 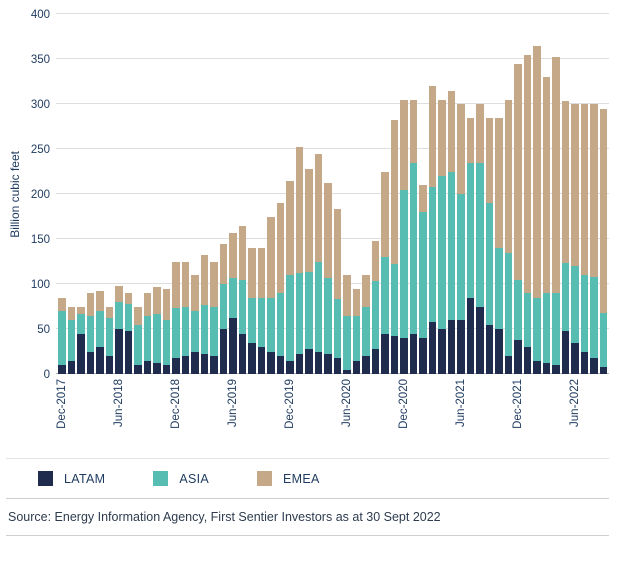 What do you see at coordinates (301, 478) in the screenshot?
I see `legend-label: EMEA` at bounding box center [301, 478].